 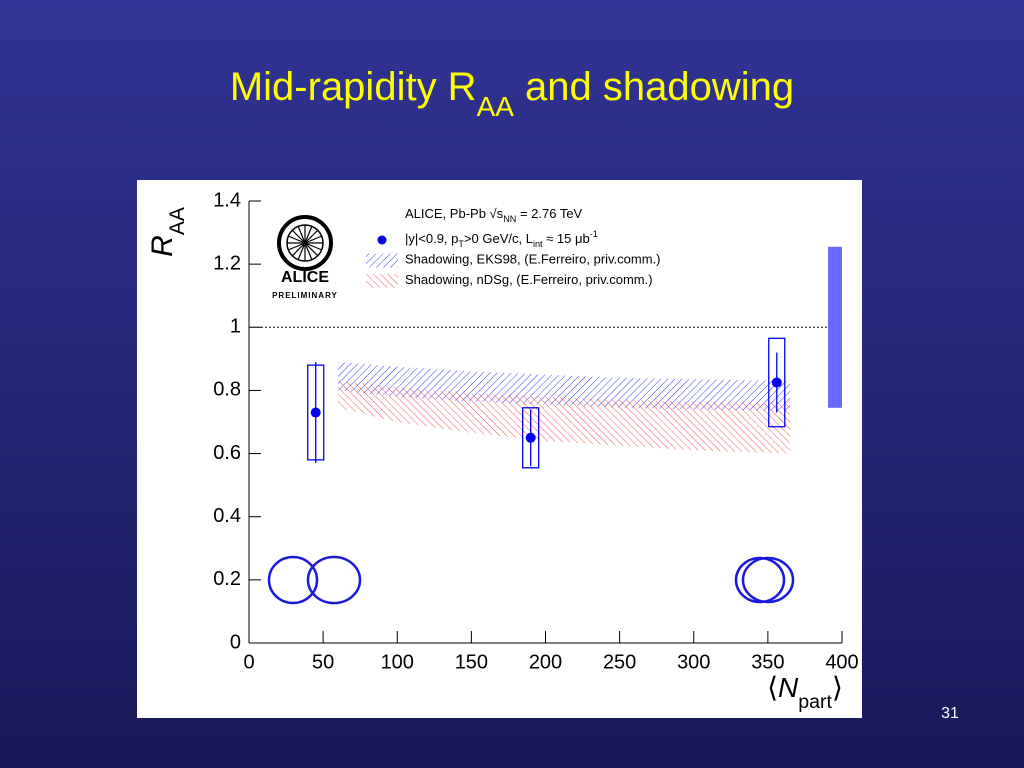 What do you see at coordinates (227, 579) in the screenshot?
I see `y-tick-label: 0.2` at bounding box center [227, 579].